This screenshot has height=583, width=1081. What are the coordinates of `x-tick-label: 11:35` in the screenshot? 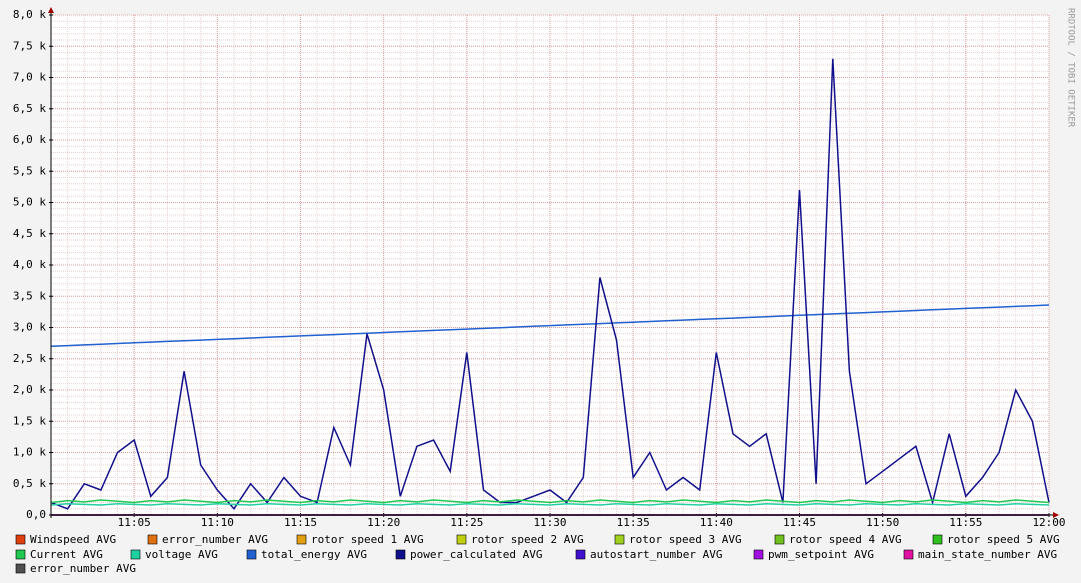 It's located at (633, 522).